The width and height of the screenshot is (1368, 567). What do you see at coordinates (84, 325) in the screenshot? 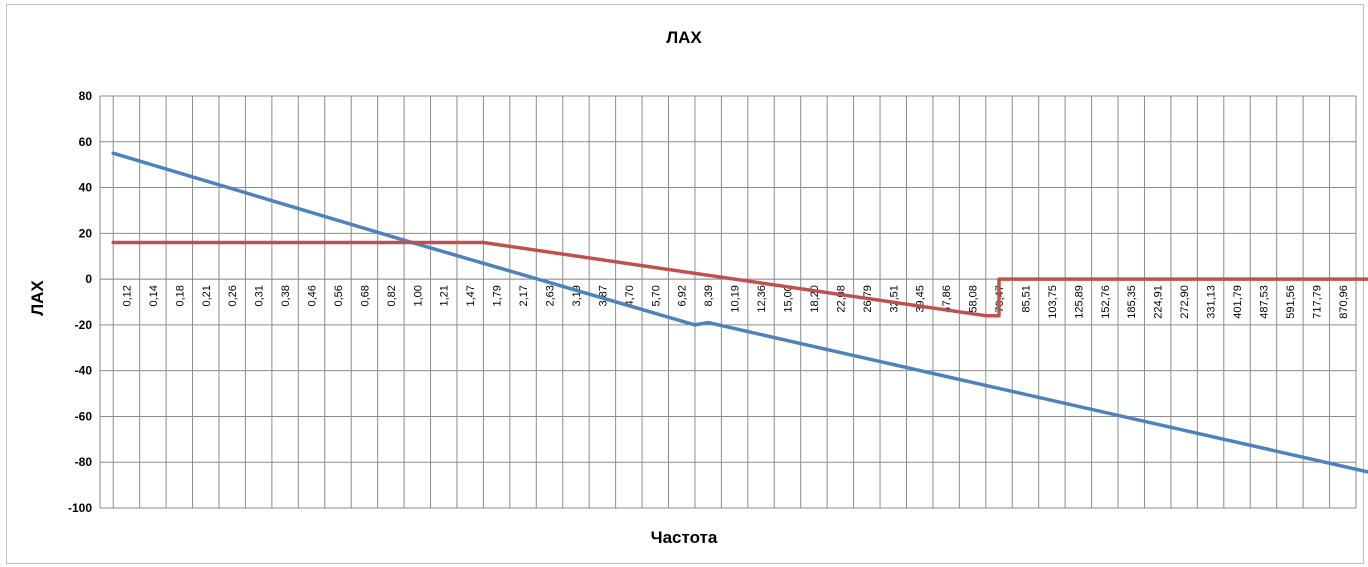
I see `y-tick-label: -20` at bounding box center [84, 325].